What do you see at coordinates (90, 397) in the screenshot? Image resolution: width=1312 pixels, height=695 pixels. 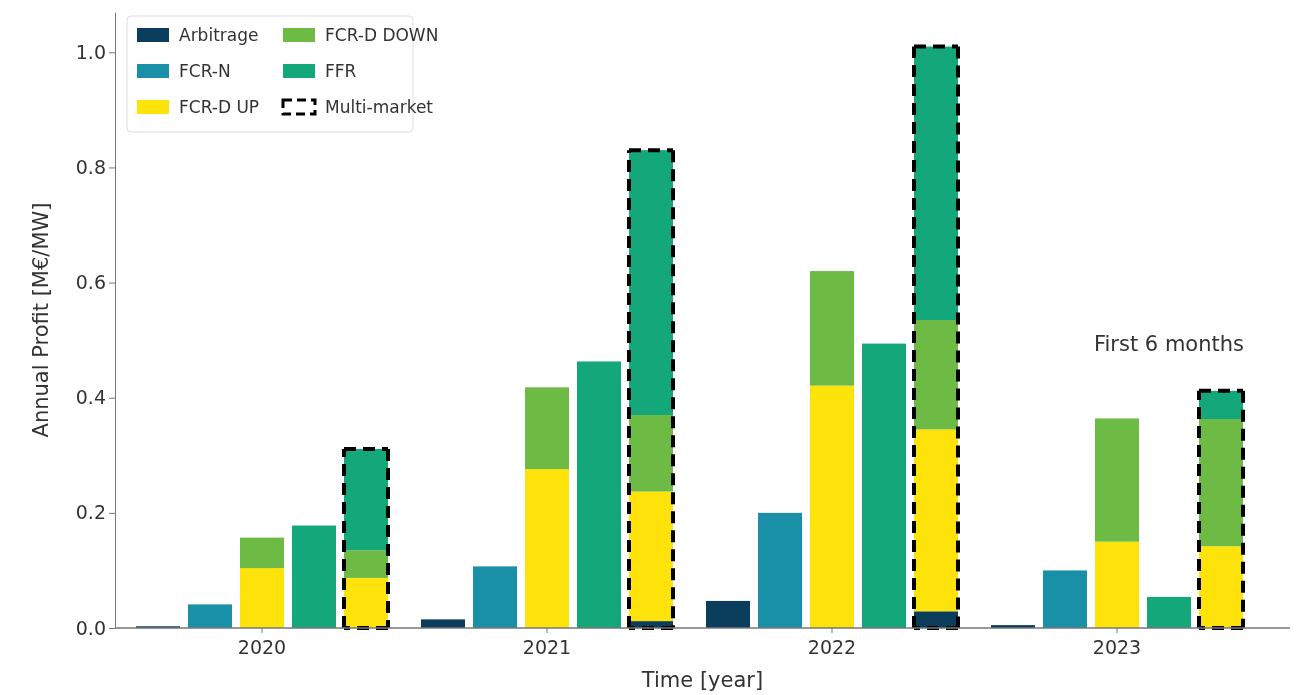 I see `y-tick-label: 0.4` at bounding box center [90, 397].